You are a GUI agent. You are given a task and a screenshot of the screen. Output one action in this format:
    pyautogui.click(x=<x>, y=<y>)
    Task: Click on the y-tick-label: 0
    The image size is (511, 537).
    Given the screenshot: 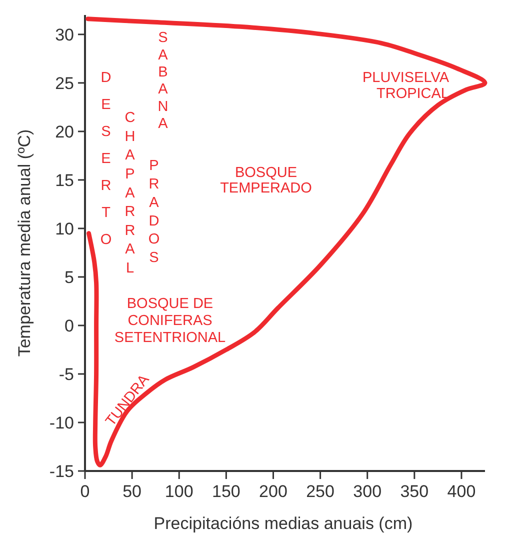 What is the action you would take?
    pyautogui.click(x=69, y=326)
    